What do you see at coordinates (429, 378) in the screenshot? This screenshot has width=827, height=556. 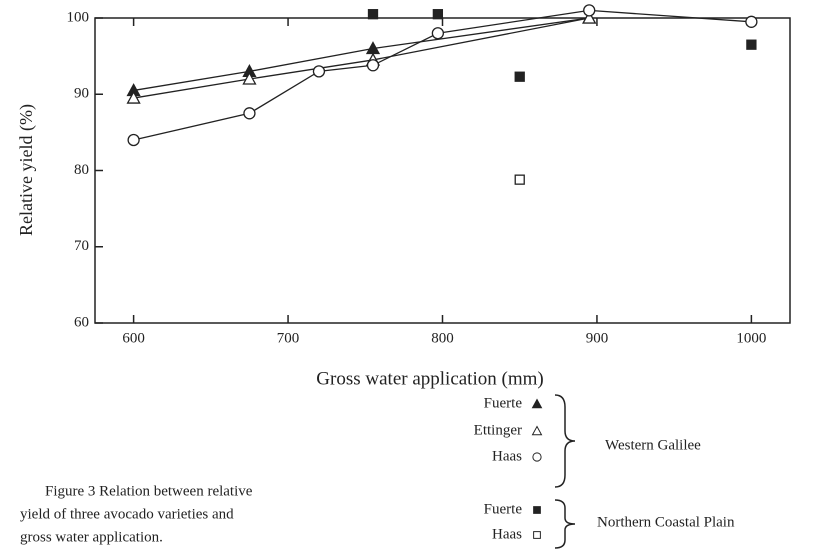 I see `x-axis-label: Gross water application (mm)` at bounding box center [429, 378].